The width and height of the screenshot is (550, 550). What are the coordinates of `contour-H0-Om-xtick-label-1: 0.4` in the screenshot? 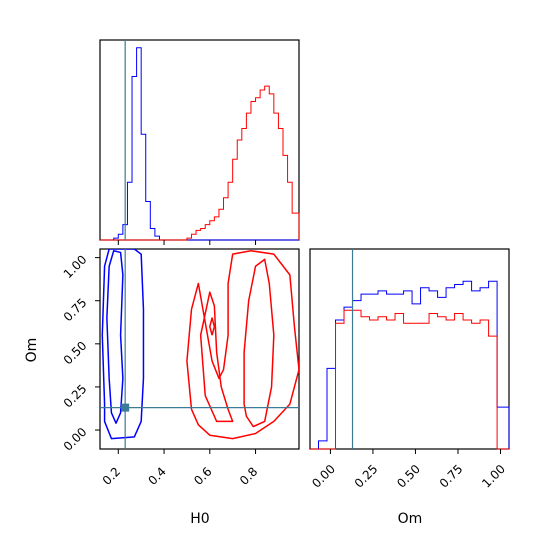 It's located at (157, 475).